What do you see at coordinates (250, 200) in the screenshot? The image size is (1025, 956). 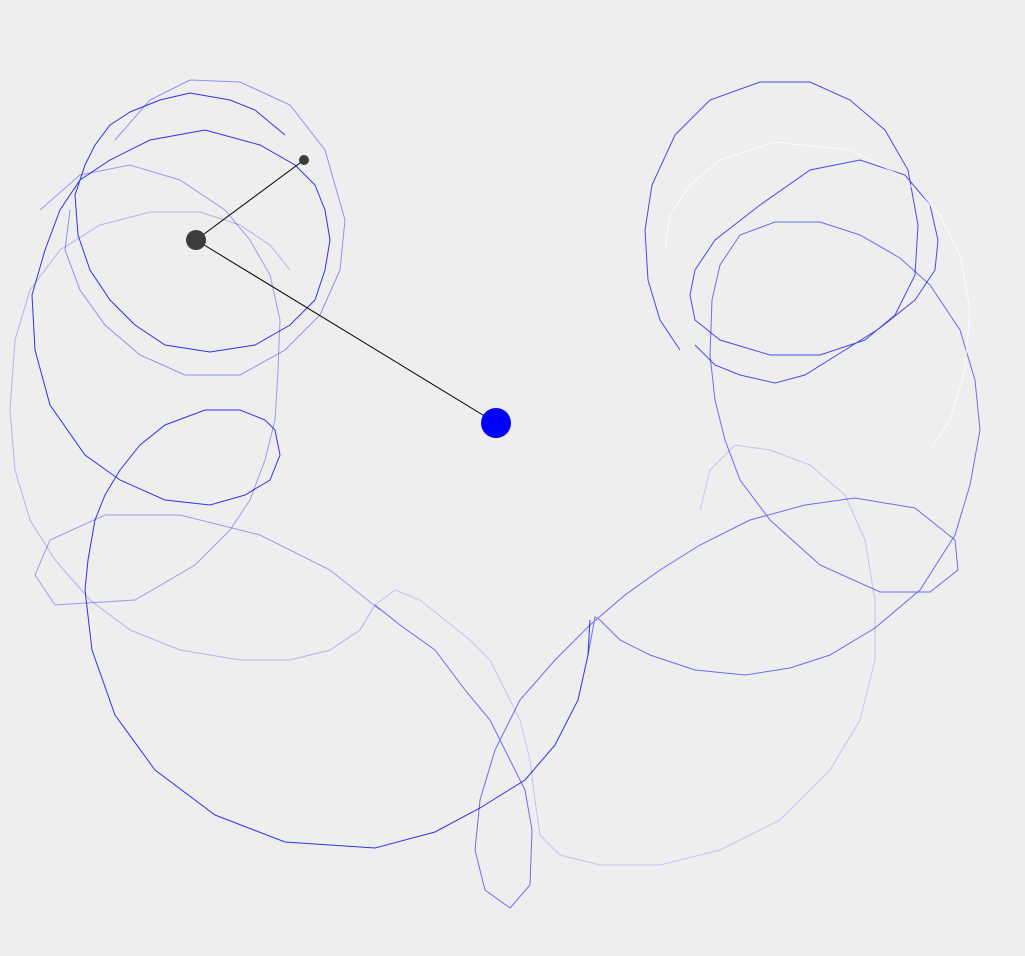 I see `pendulum-arm-lower` at bounding box center [250, 200].